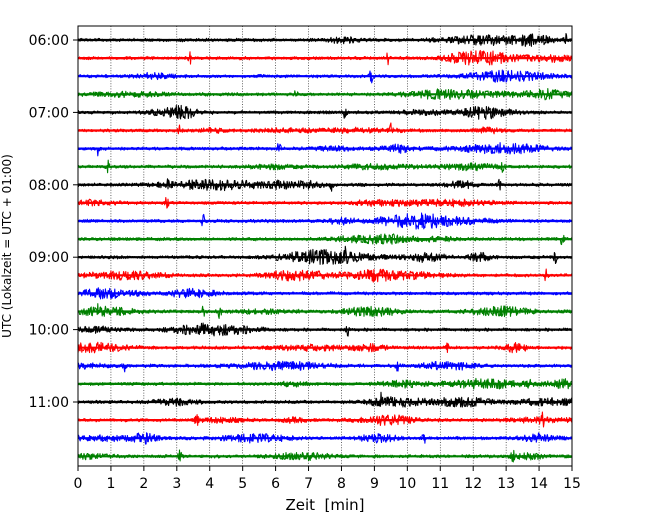  Describe the element at coordinates (49, 331) in the screenshot. I see `y-tick-label: 10:00` at that location.